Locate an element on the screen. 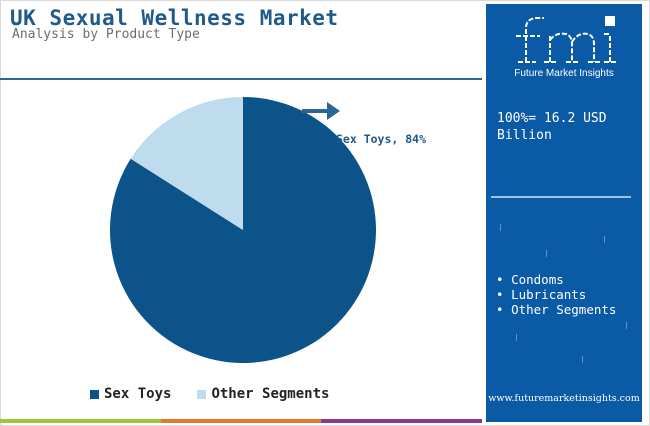 This screenshot has width=650, height=426. legend-label: Sex Toys is located at coordinates (138, 394).